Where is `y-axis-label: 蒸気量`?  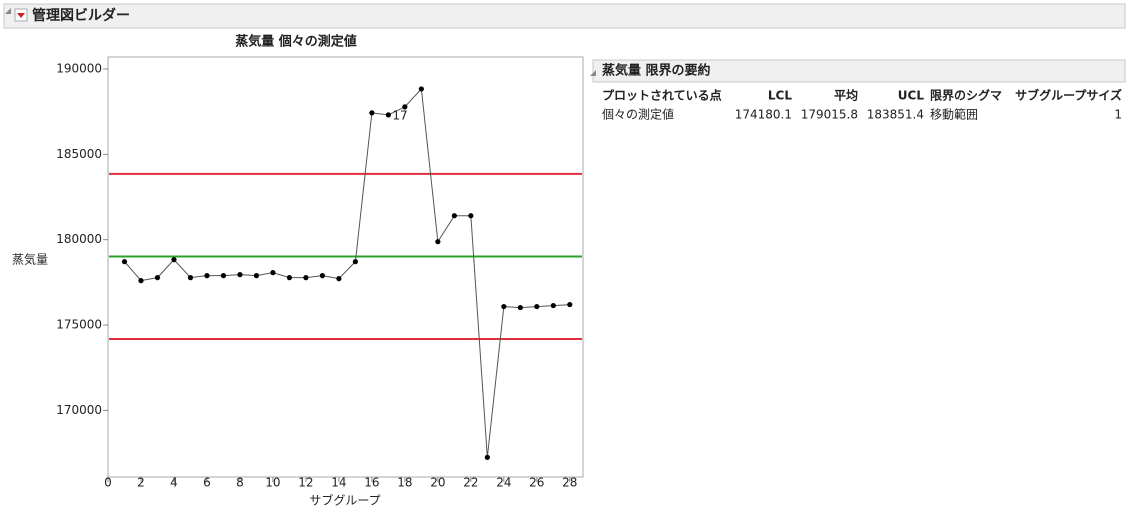
y-axis-label: 蒸気量 is located at coordinates (30, 259).